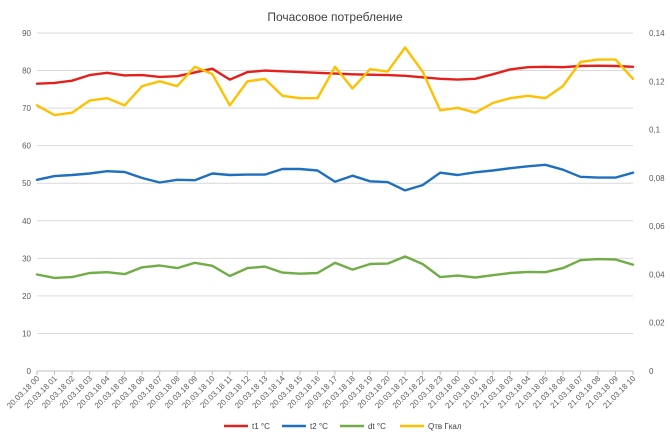 Image resolution: width=670 pixels, height=439 pixels. I want to click on right-y-tick-label: 0,14, so click(657, 33).